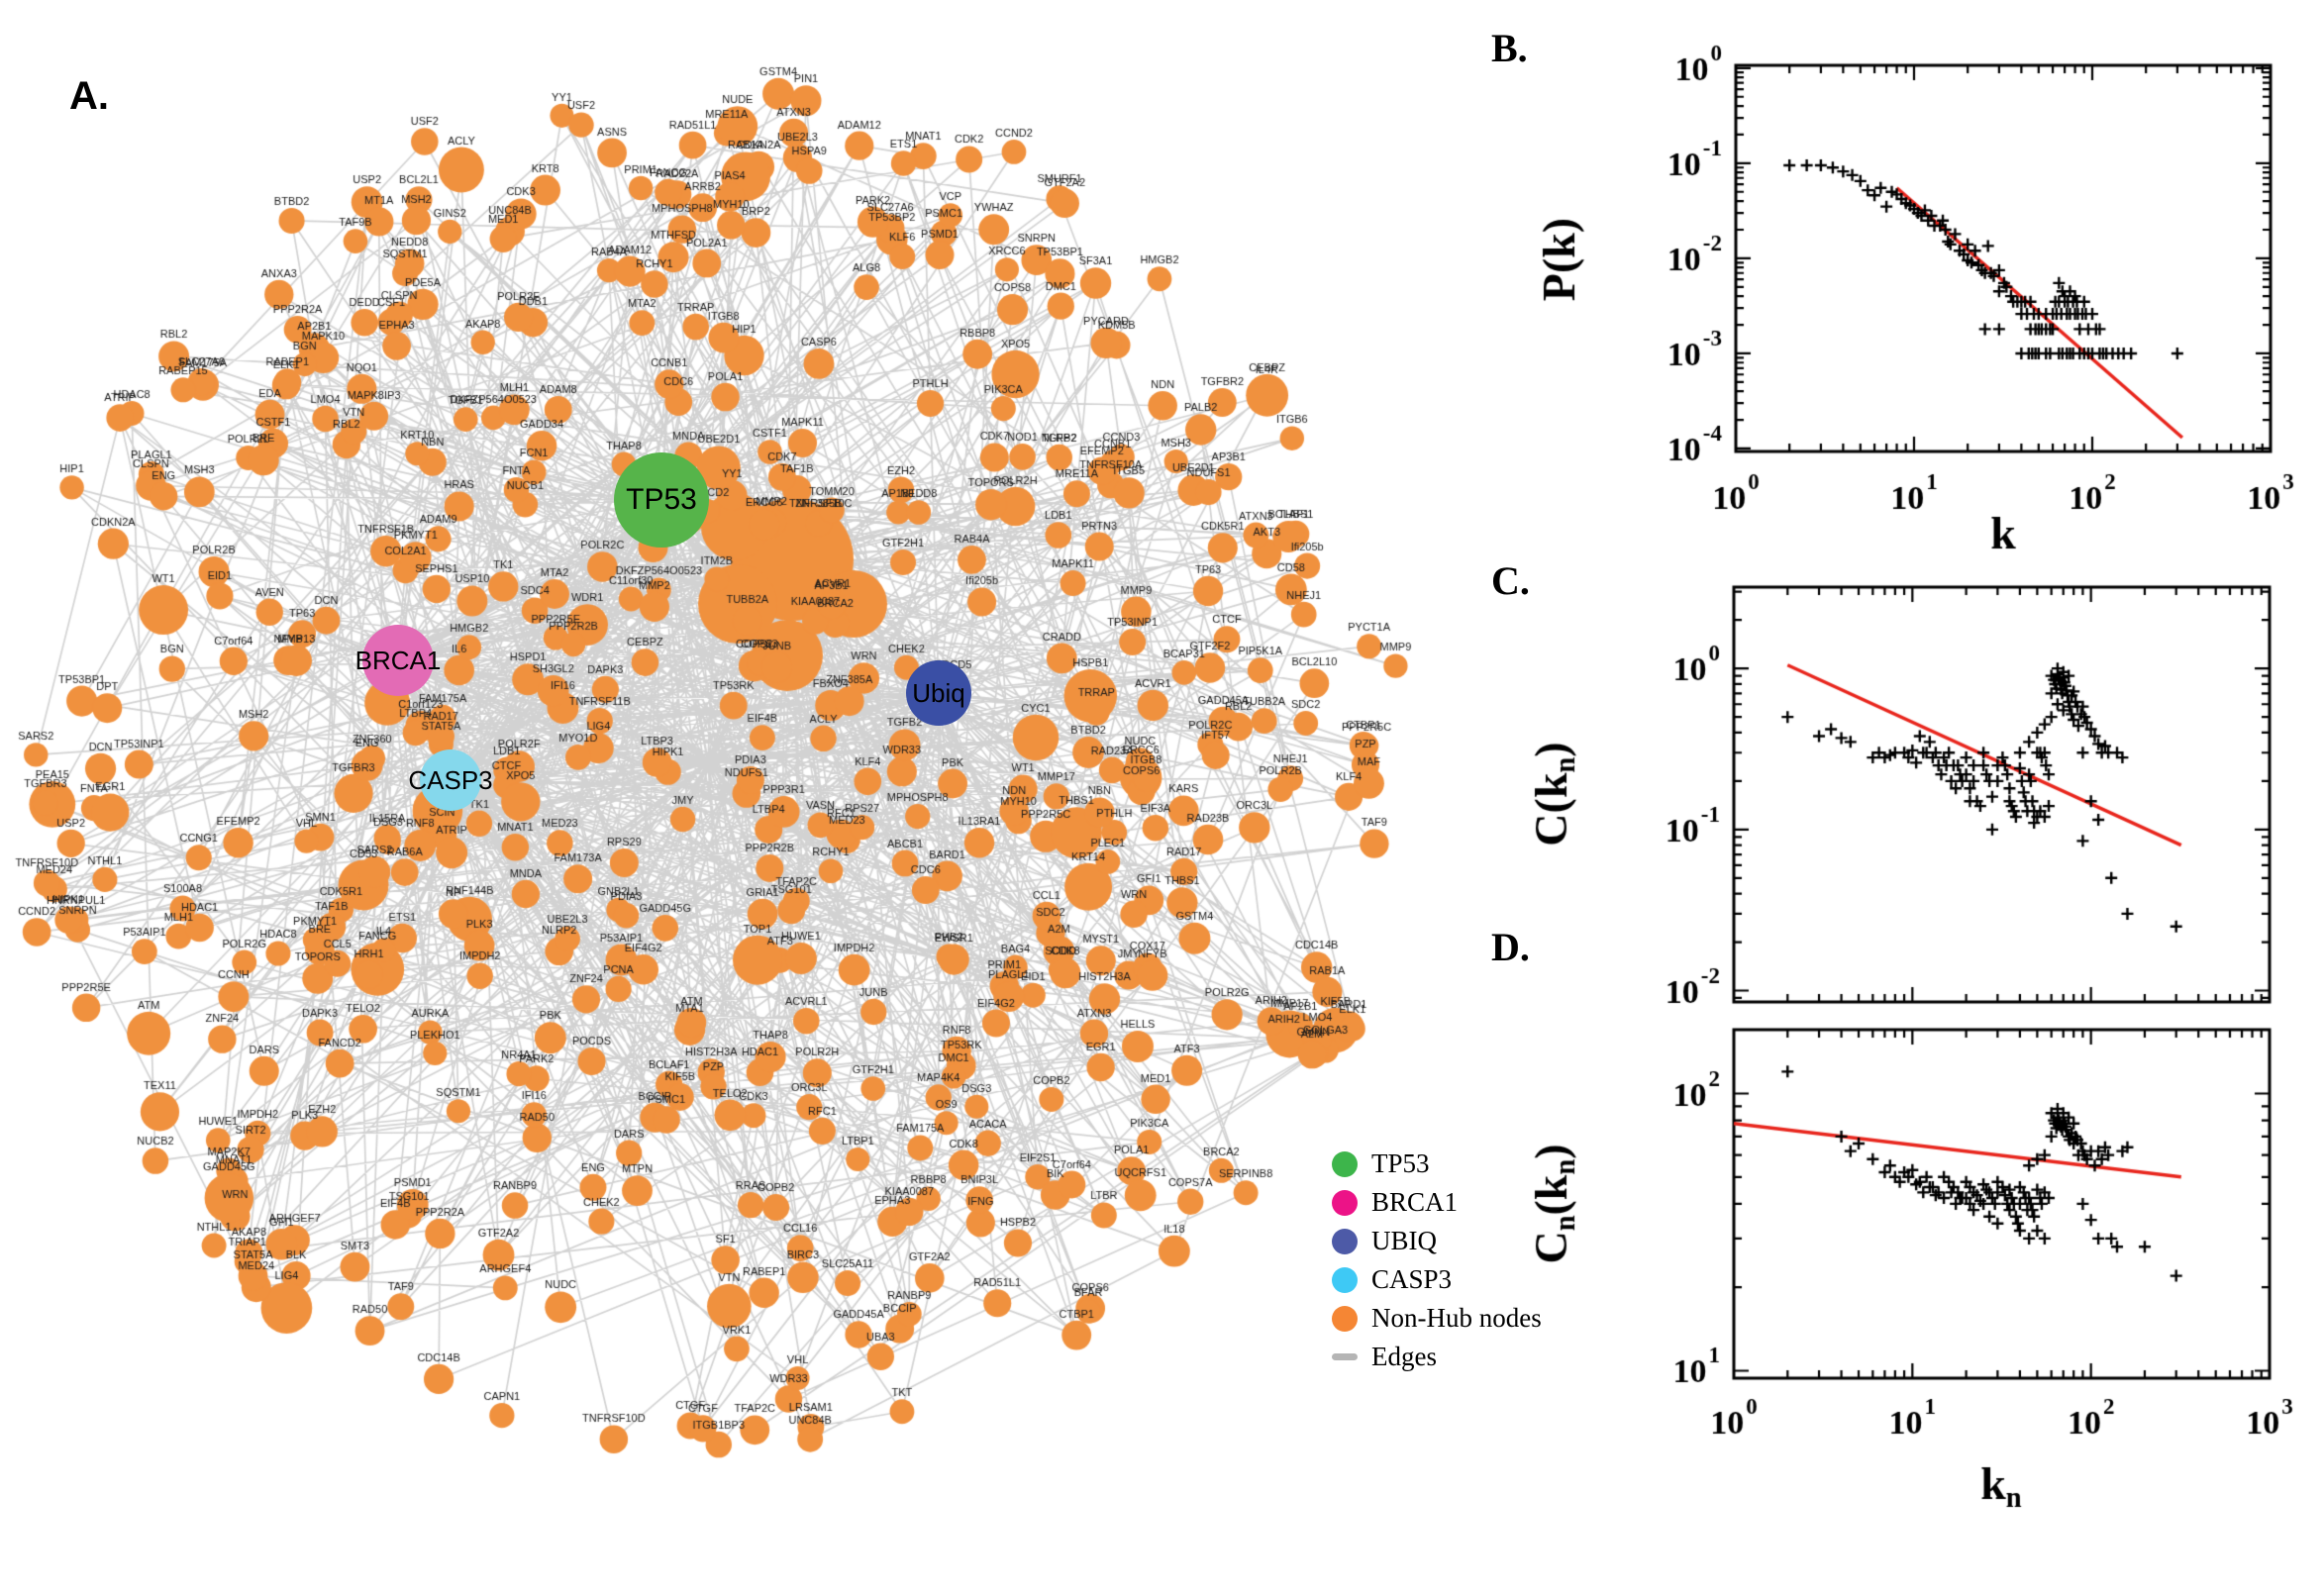  What do you see at coordinates (1457, 1318) in the screenshot?
I see `legend-label-nonhub: Non-Hub nodes` at bounding box center [1457, 1318].